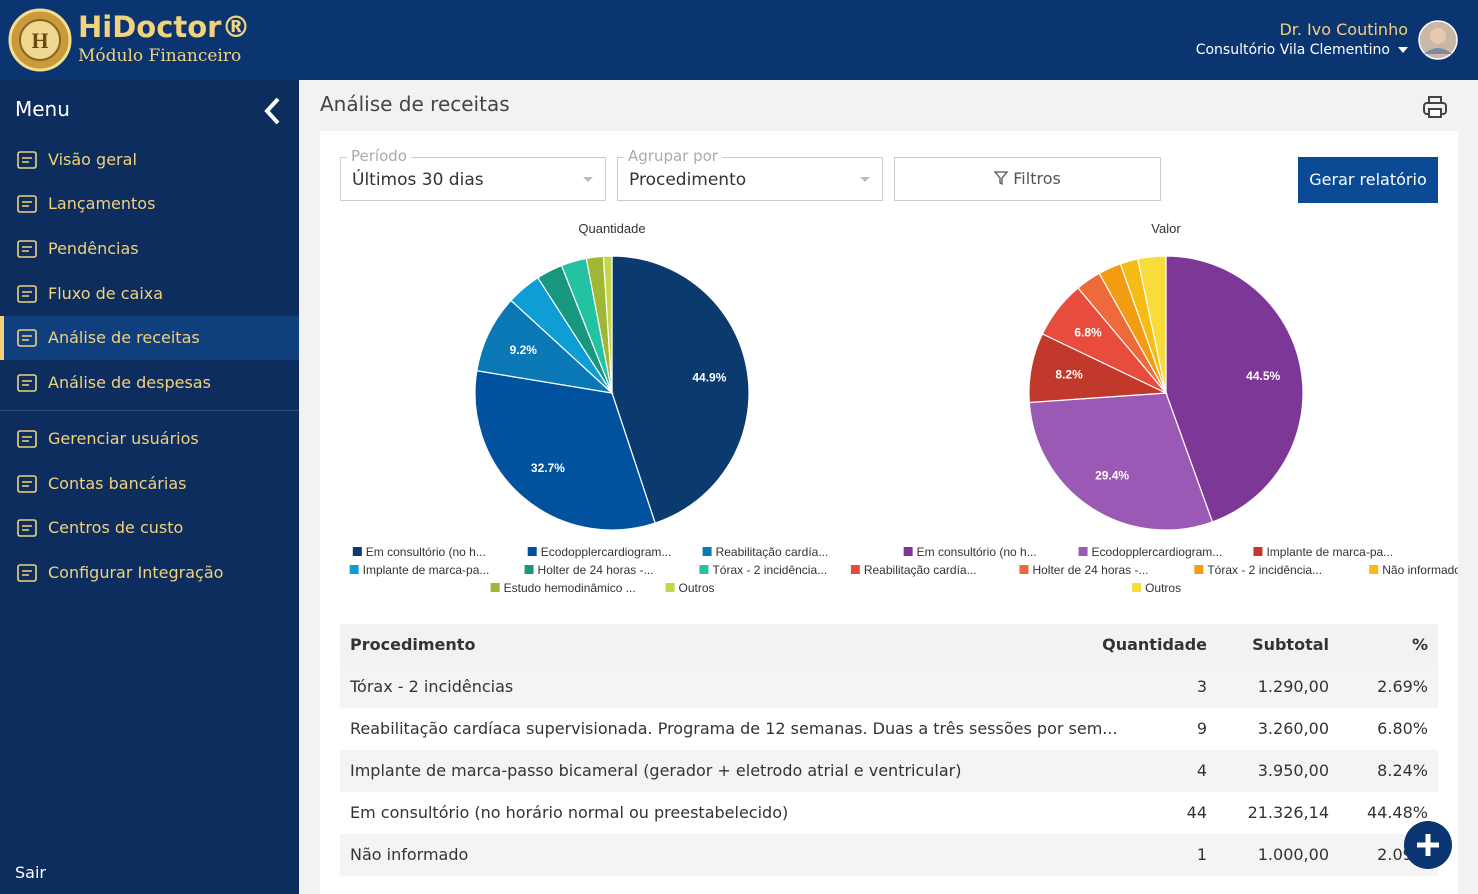  I want to click on report-button: Gerar relatório, so click(1368, 180).